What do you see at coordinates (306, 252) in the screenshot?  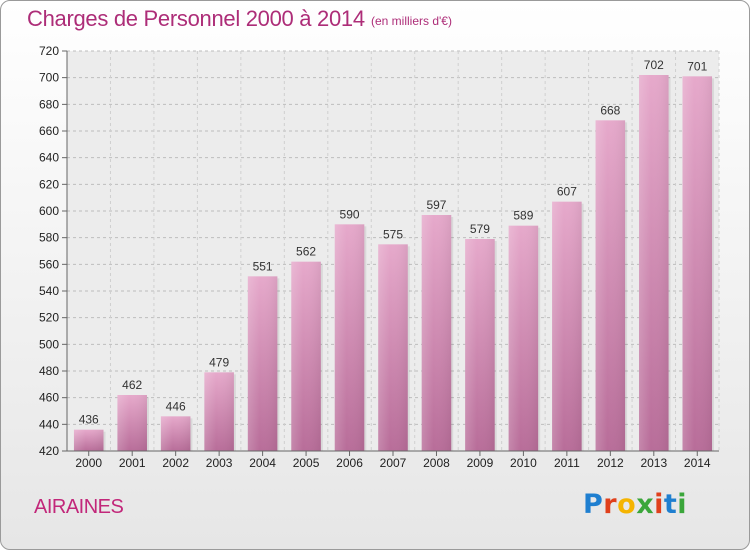 I see `bar-value-label: 562` at bounding box center [306, 252].